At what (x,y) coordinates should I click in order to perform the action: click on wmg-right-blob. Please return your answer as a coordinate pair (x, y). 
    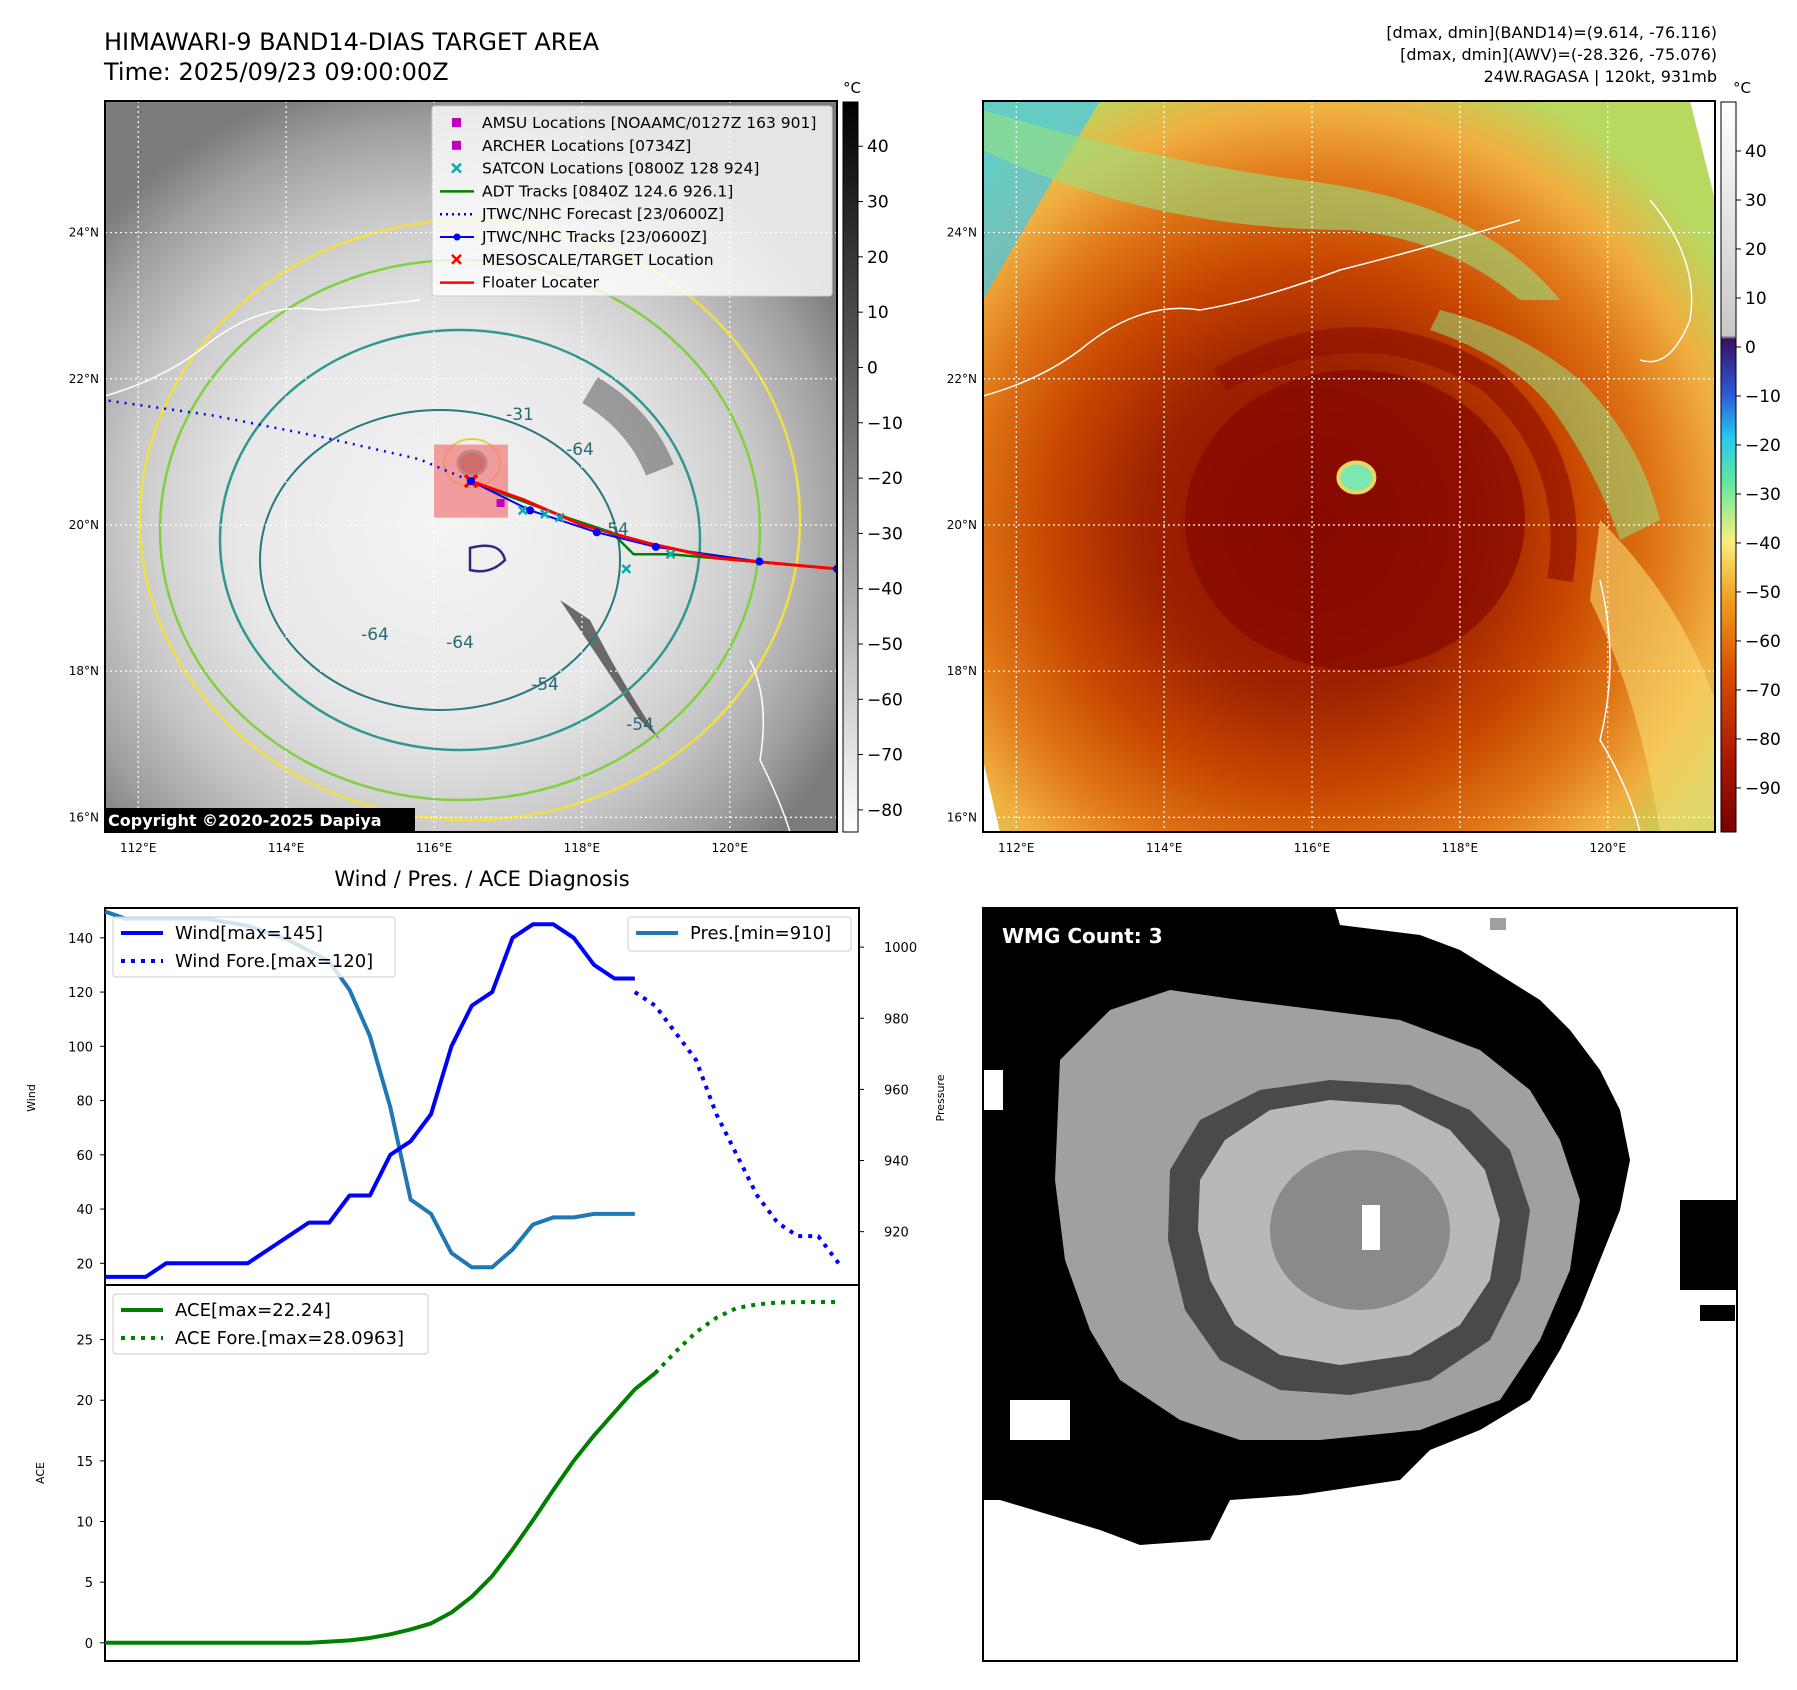
    Looking at the image, I should click on (1708, 1245).